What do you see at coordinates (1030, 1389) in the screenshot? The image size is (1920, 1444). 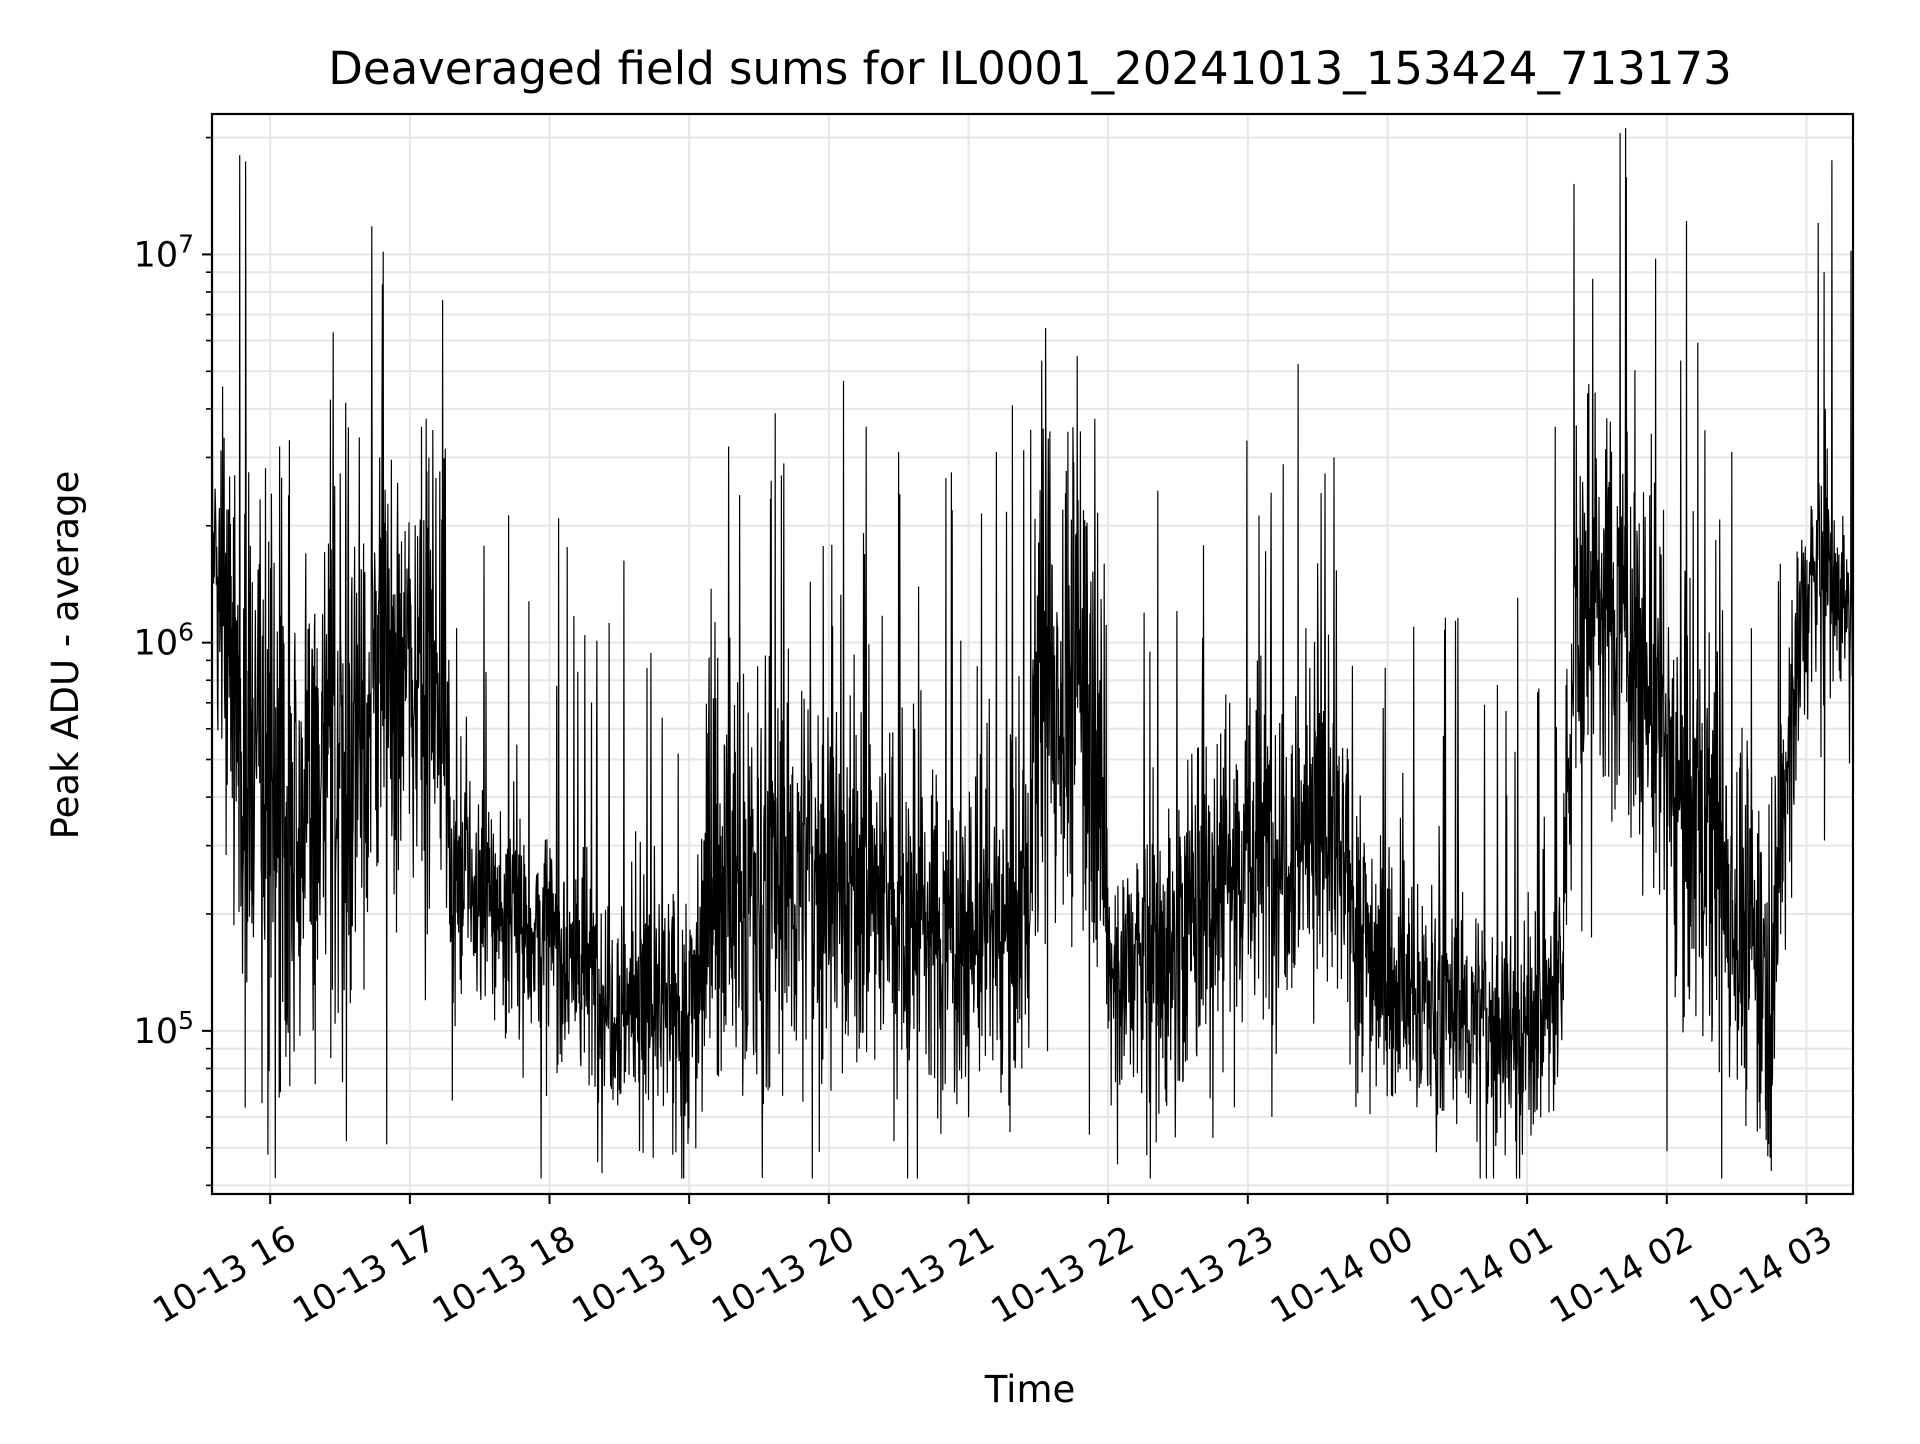 I see `x-axis-label: Time` at bounding box center [1030, 1389].